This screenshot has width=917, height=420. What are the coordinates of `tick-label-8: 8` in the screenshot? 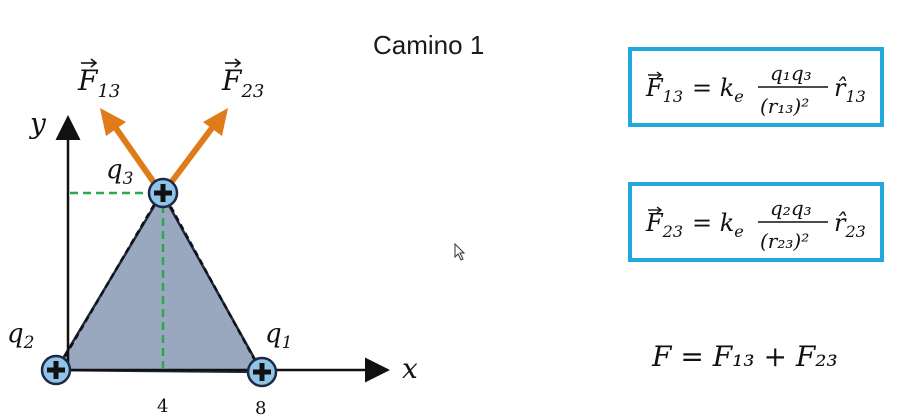 It's located at (260, 408).